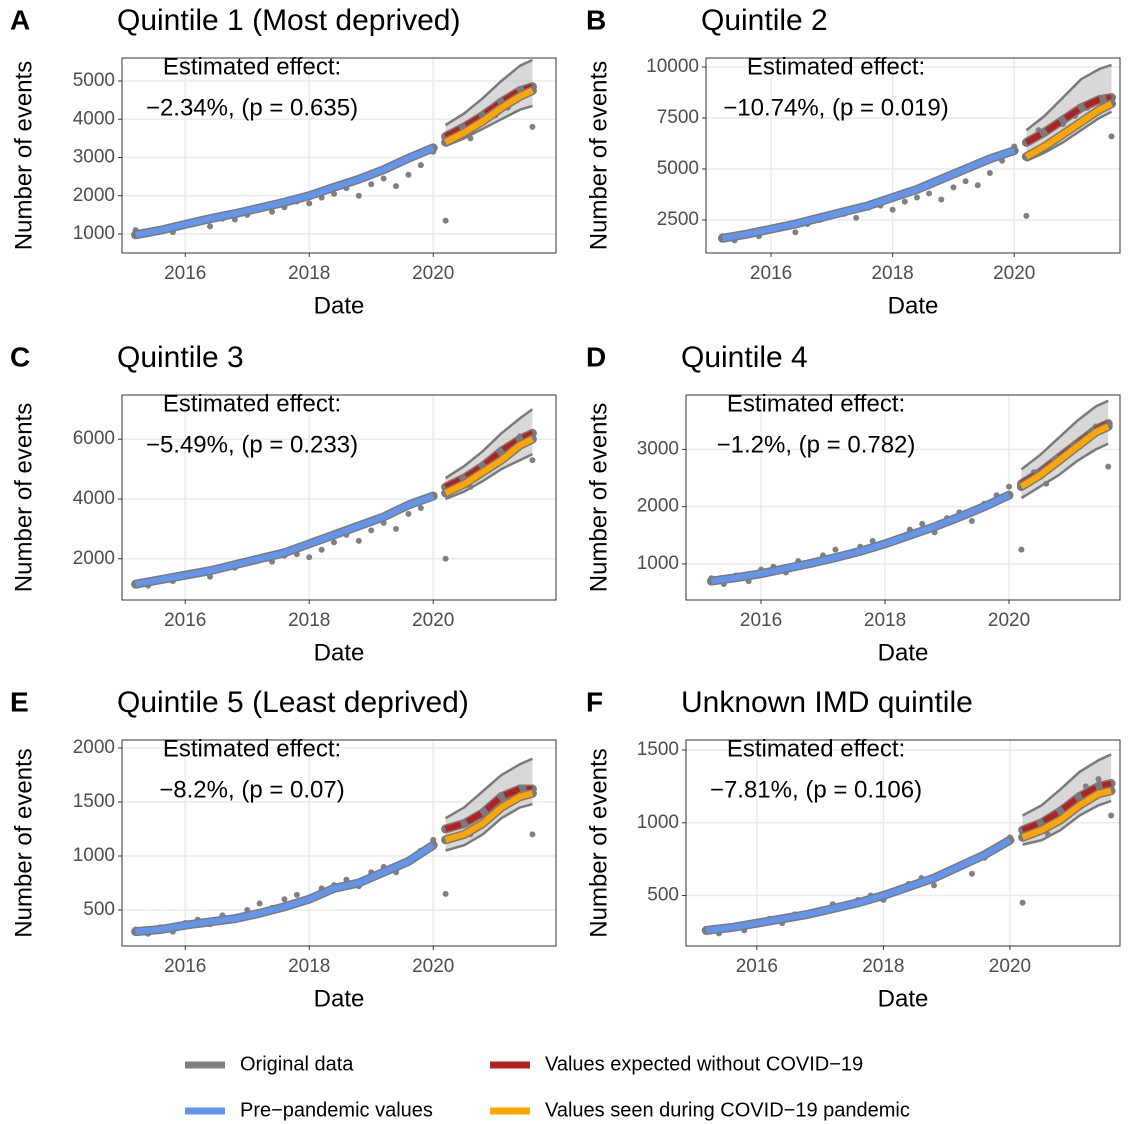  What do you see at coordinates (596, 356) in the screenshot?
I see `panel-label: D` at bounding box center [596, 356].